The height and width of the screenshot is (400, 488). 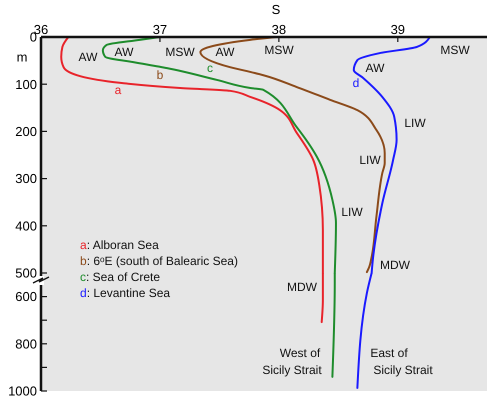 What do you see at coordinates (120, 277) in the screenshot?
I see `text: c: Sea of Crete` at bounding box center [120, 277].